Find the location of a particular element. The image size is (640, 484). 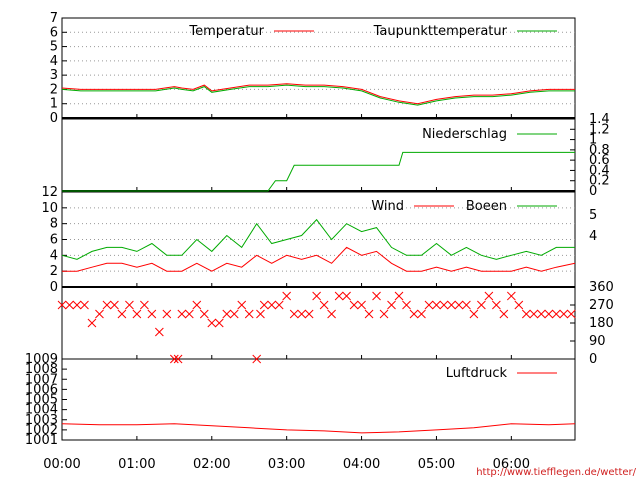

y-tick-label: 1005 is located at coordinates (41, 400).